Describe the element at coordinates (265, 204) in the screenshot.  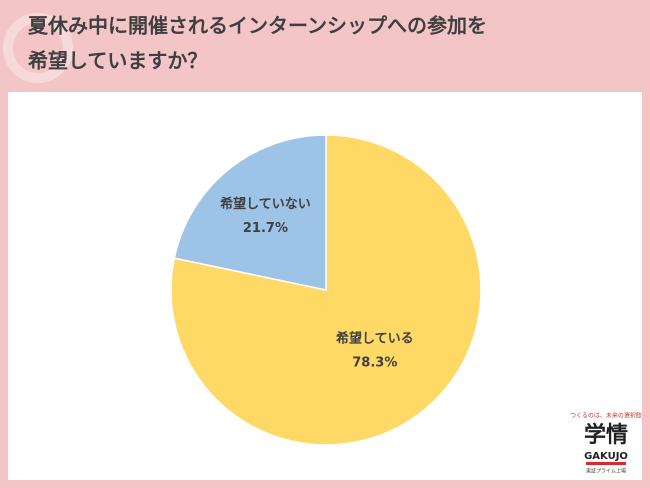
I see `slice-label: 希望していない` at that location.